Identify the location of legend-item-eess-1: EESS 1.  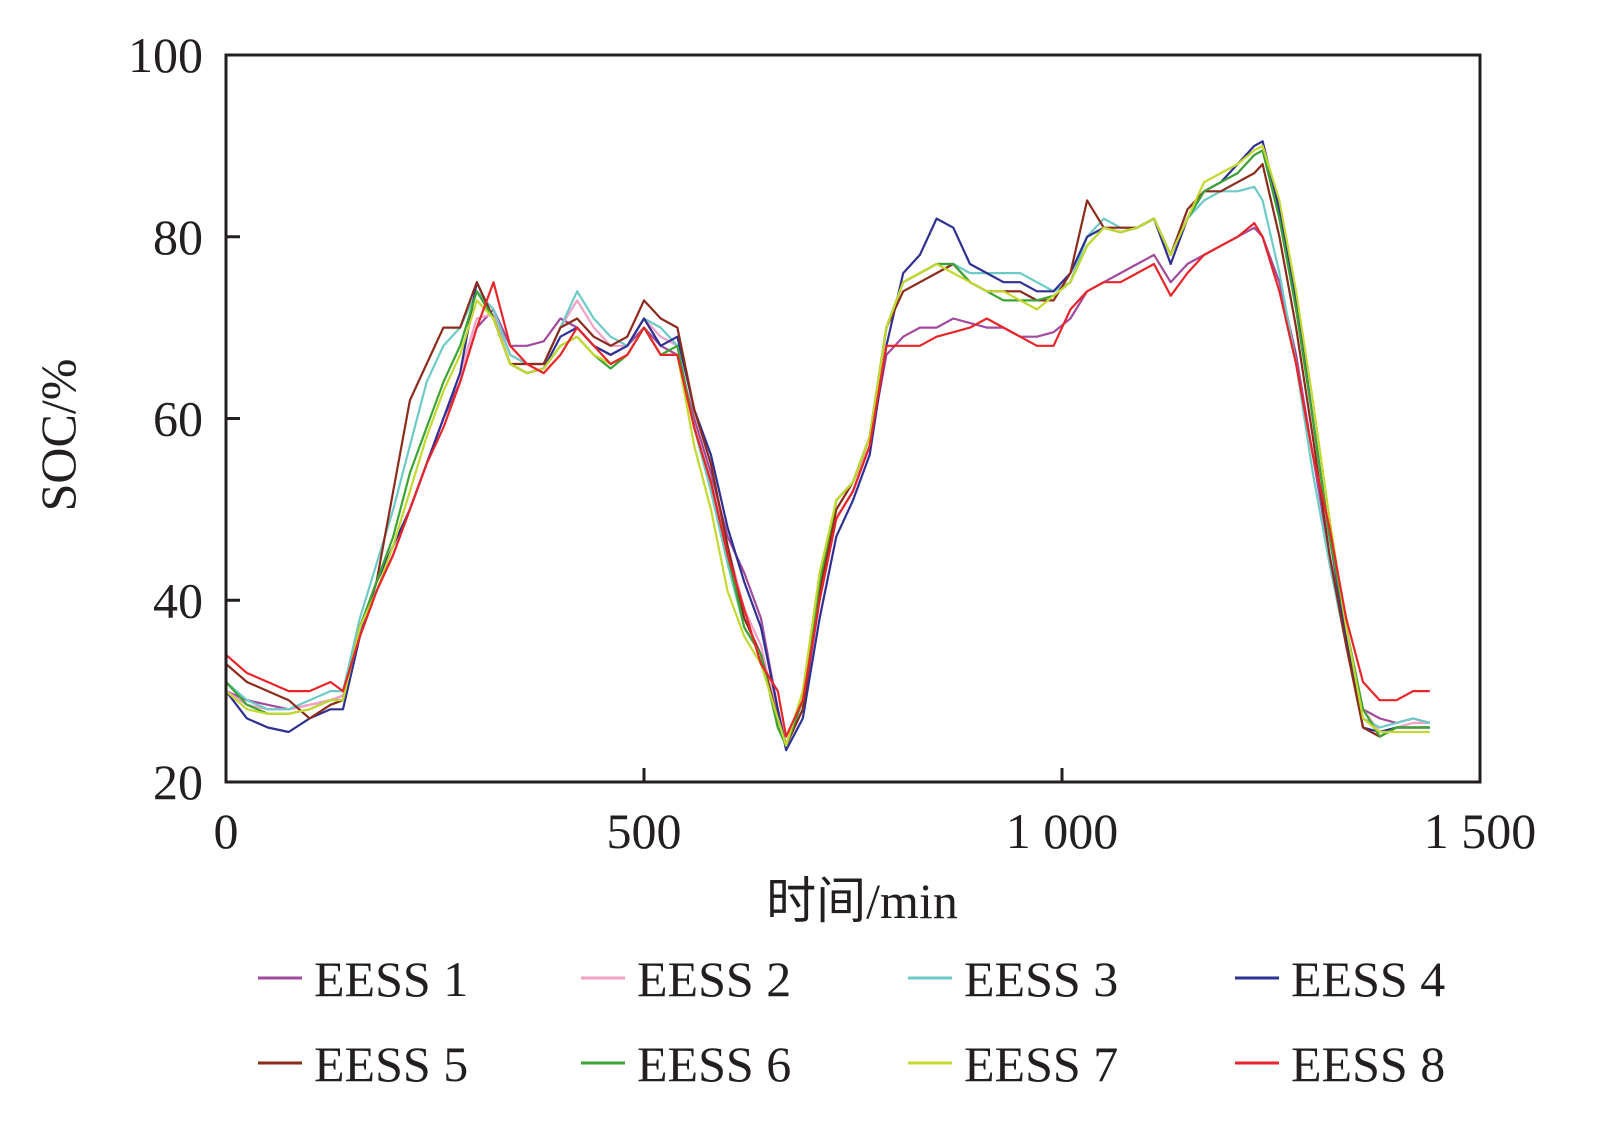
(363, 979).